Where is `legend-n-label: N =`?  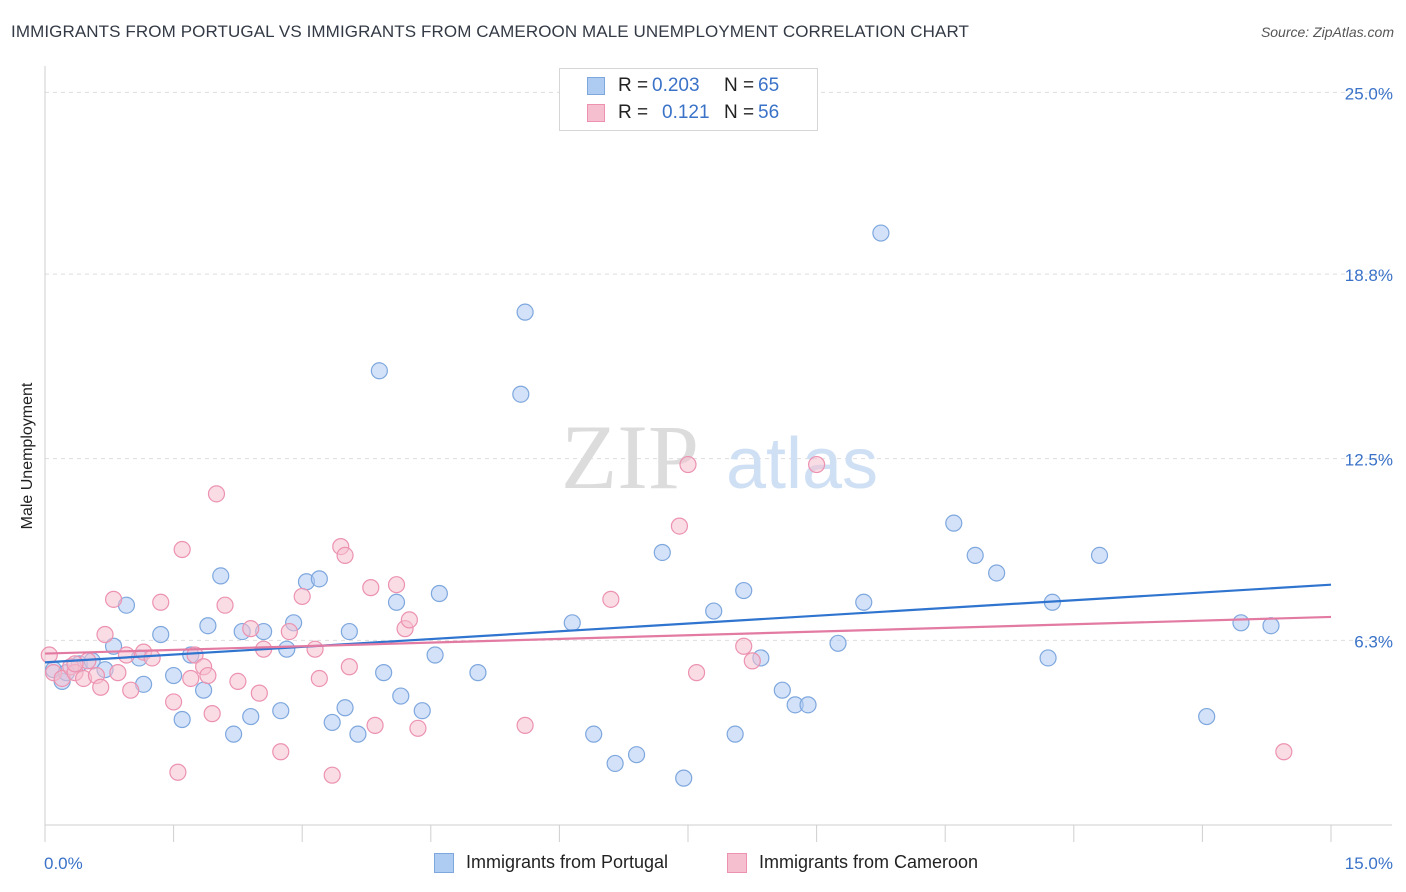
legend-n-label: N = is located at coordinates (739, 112).